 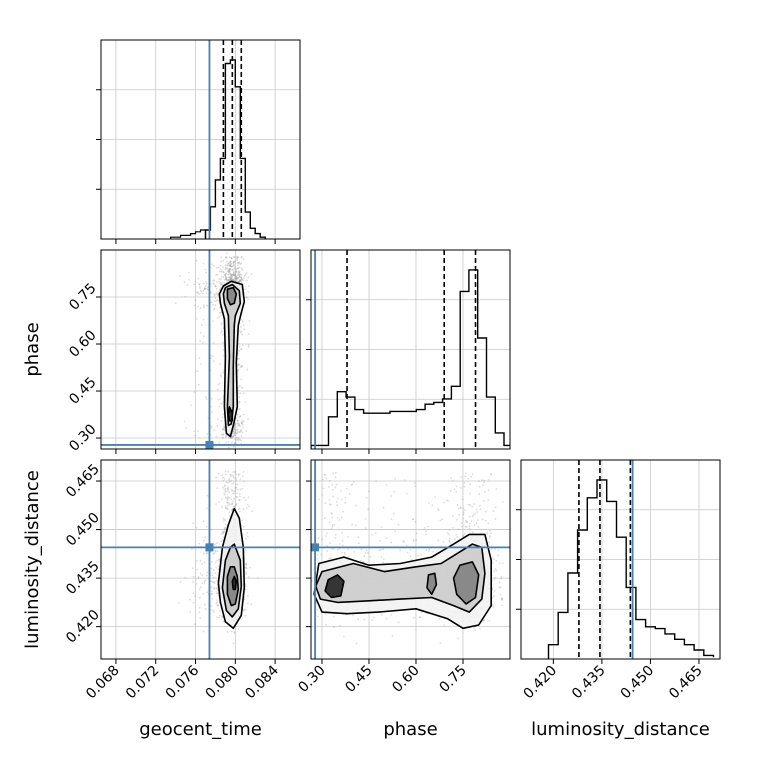 I want to click on x-tick-label: 0.435, so click(x=589, y=683).